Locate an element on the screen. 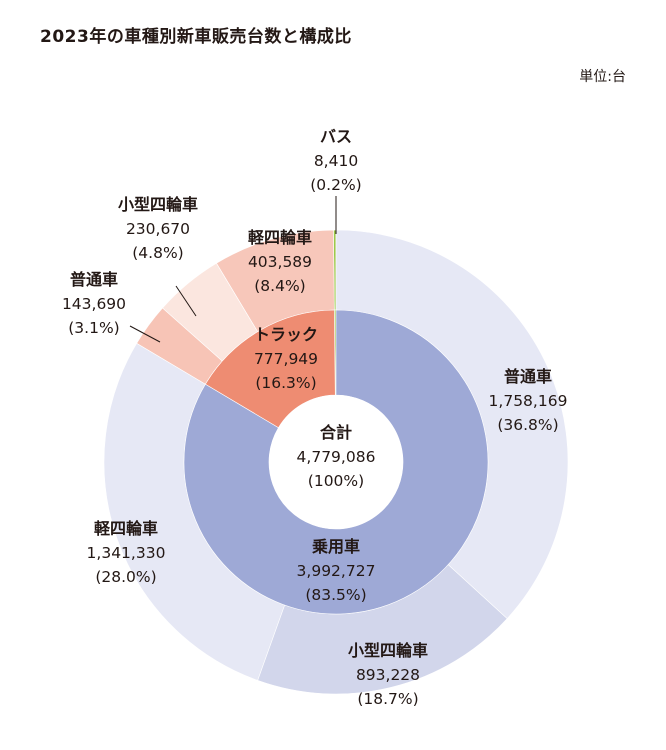  label-truck-futsu-pc: (3.1%) is located at coordinates (93, 328).